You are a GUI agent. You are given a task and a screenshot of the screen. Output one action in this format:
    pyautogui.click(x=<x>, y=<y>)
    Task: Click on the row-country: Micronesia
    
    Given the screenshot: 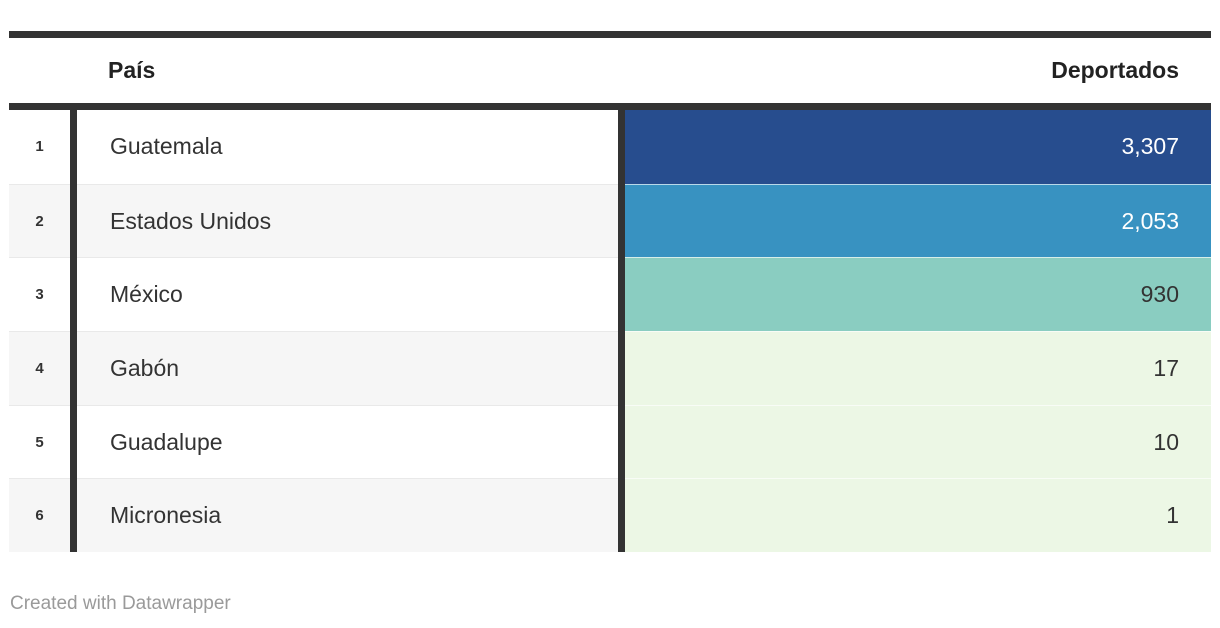 What is the action you would take?
    pyautogui.click(x=347, y=515)
    